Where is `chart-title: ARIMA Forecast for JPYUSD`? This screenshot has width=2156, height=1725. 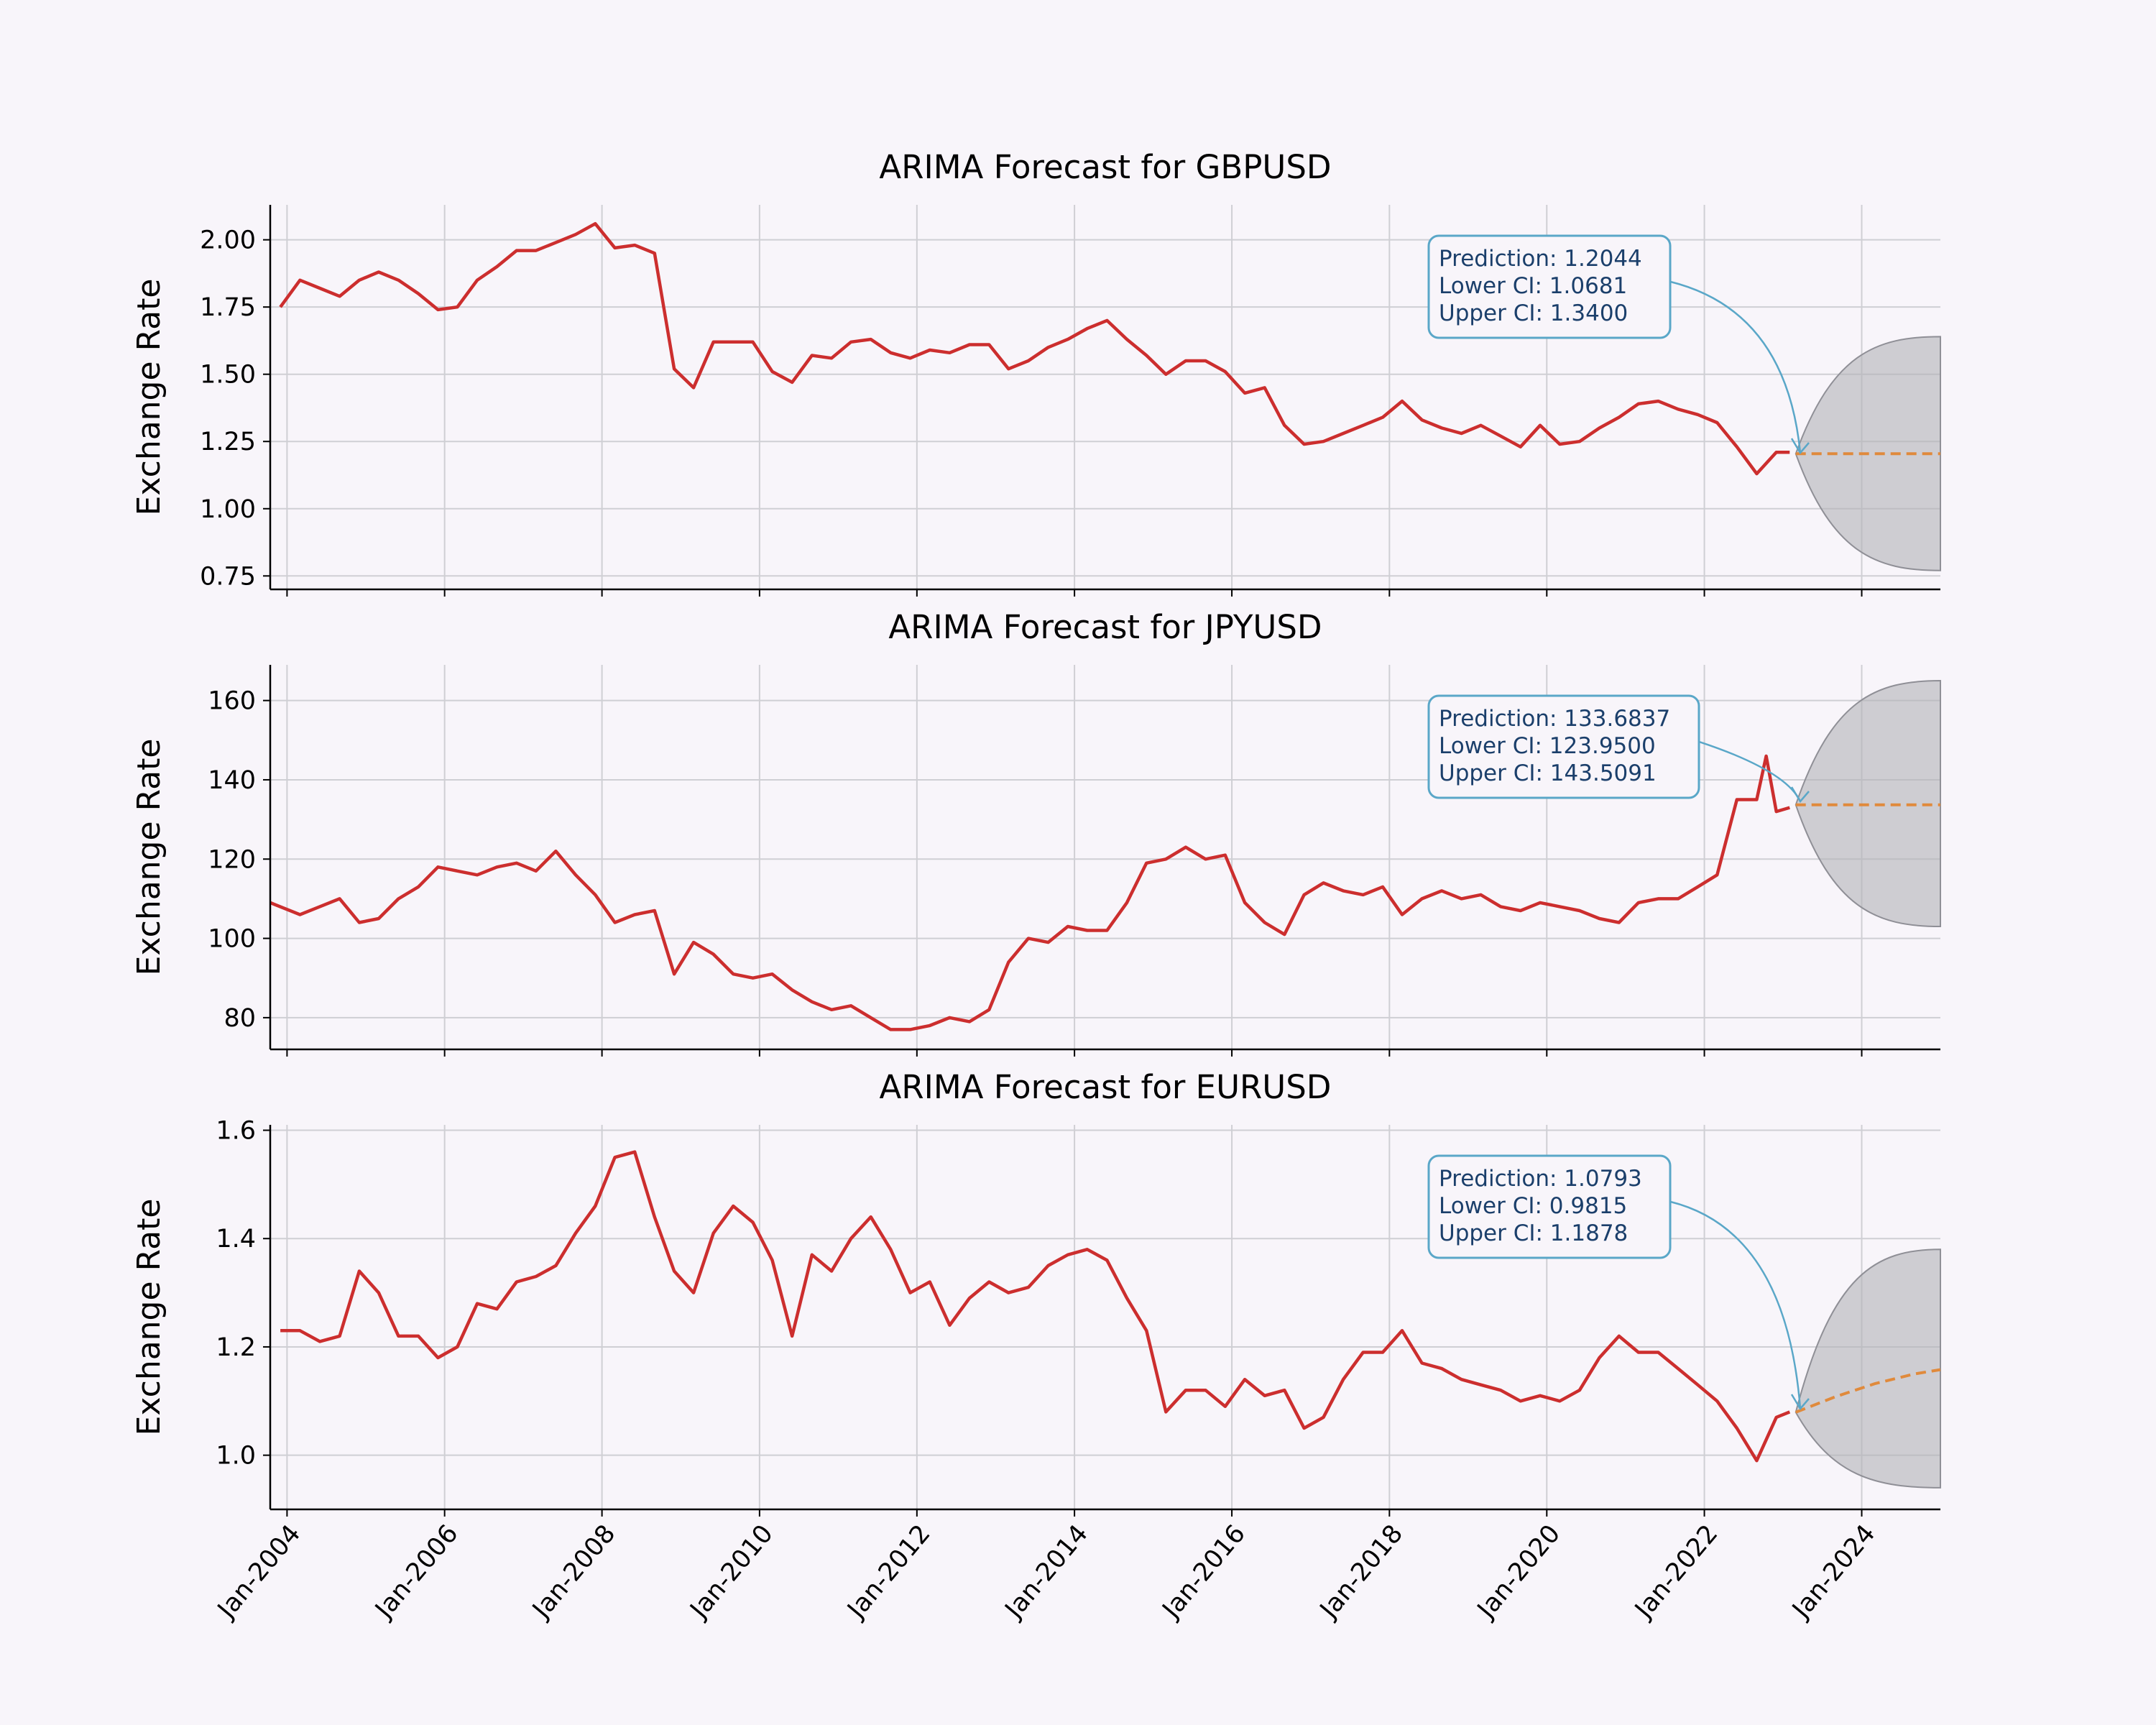 chart-title: ARIMA Forecast for JPYUSD is located at coordinates (1105, 627).